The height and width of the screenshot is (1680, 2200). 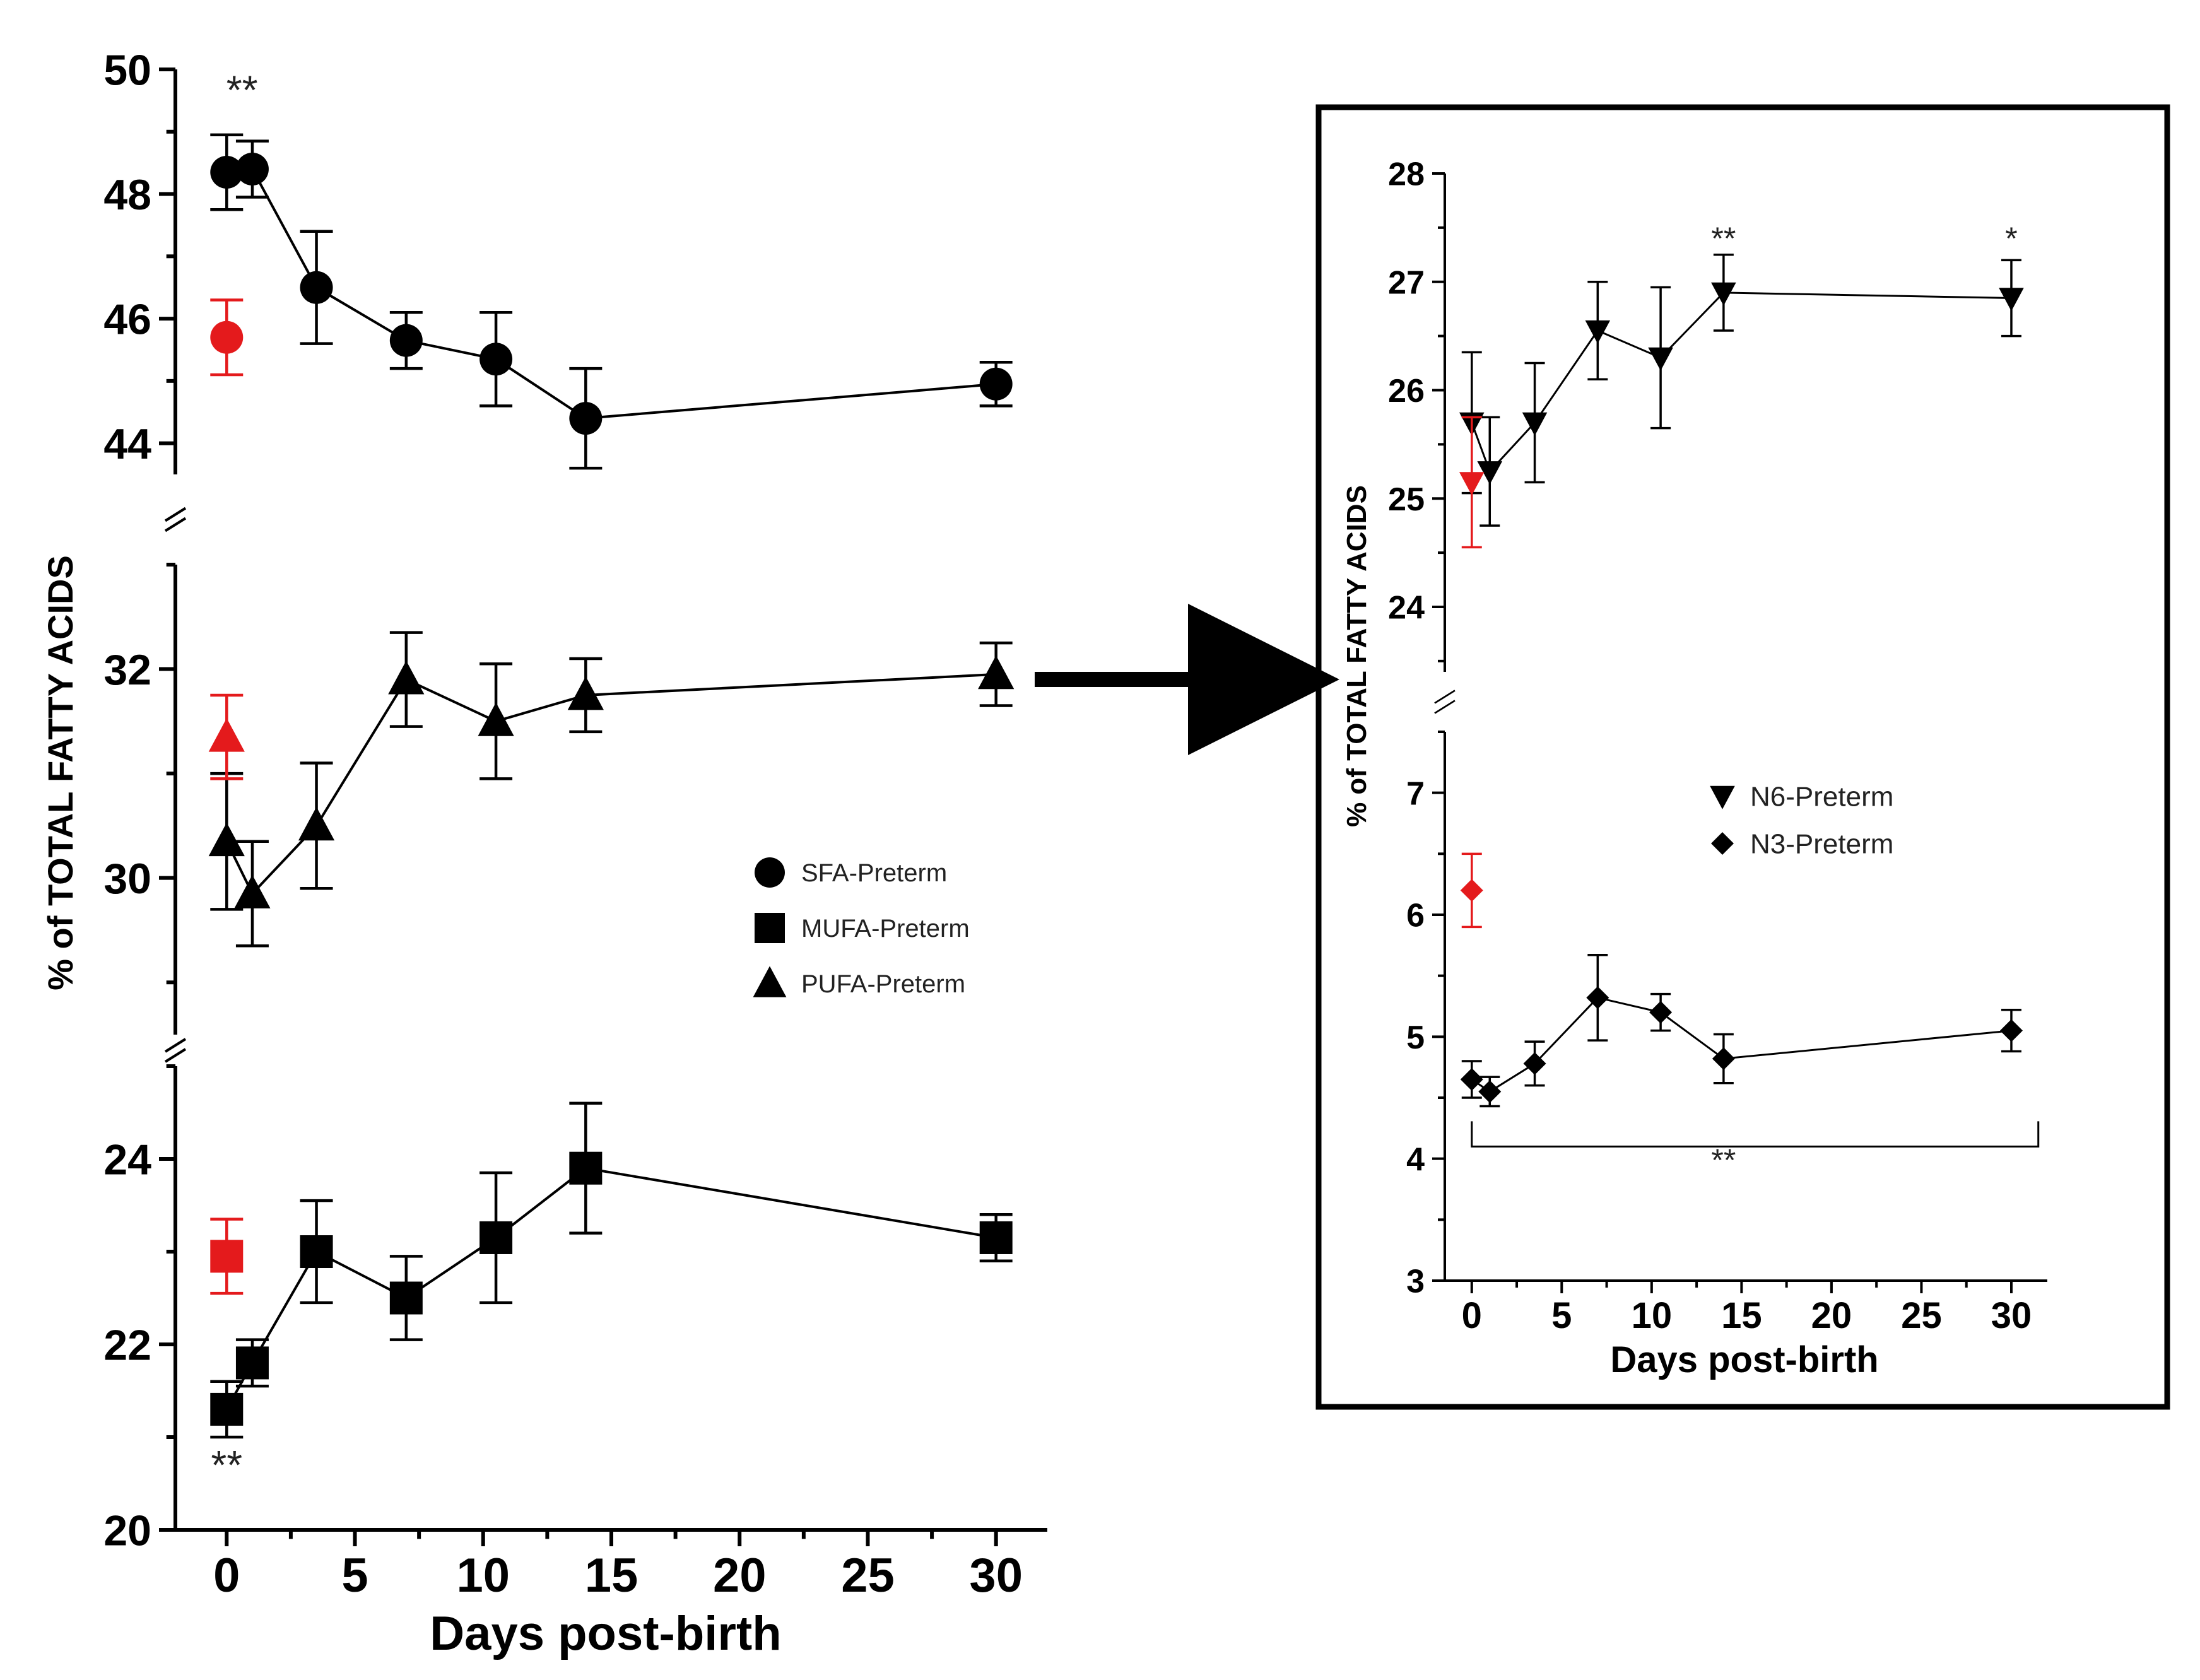 I want to click on N3-Preterm-reference-point, so click(x=1471, y=890).